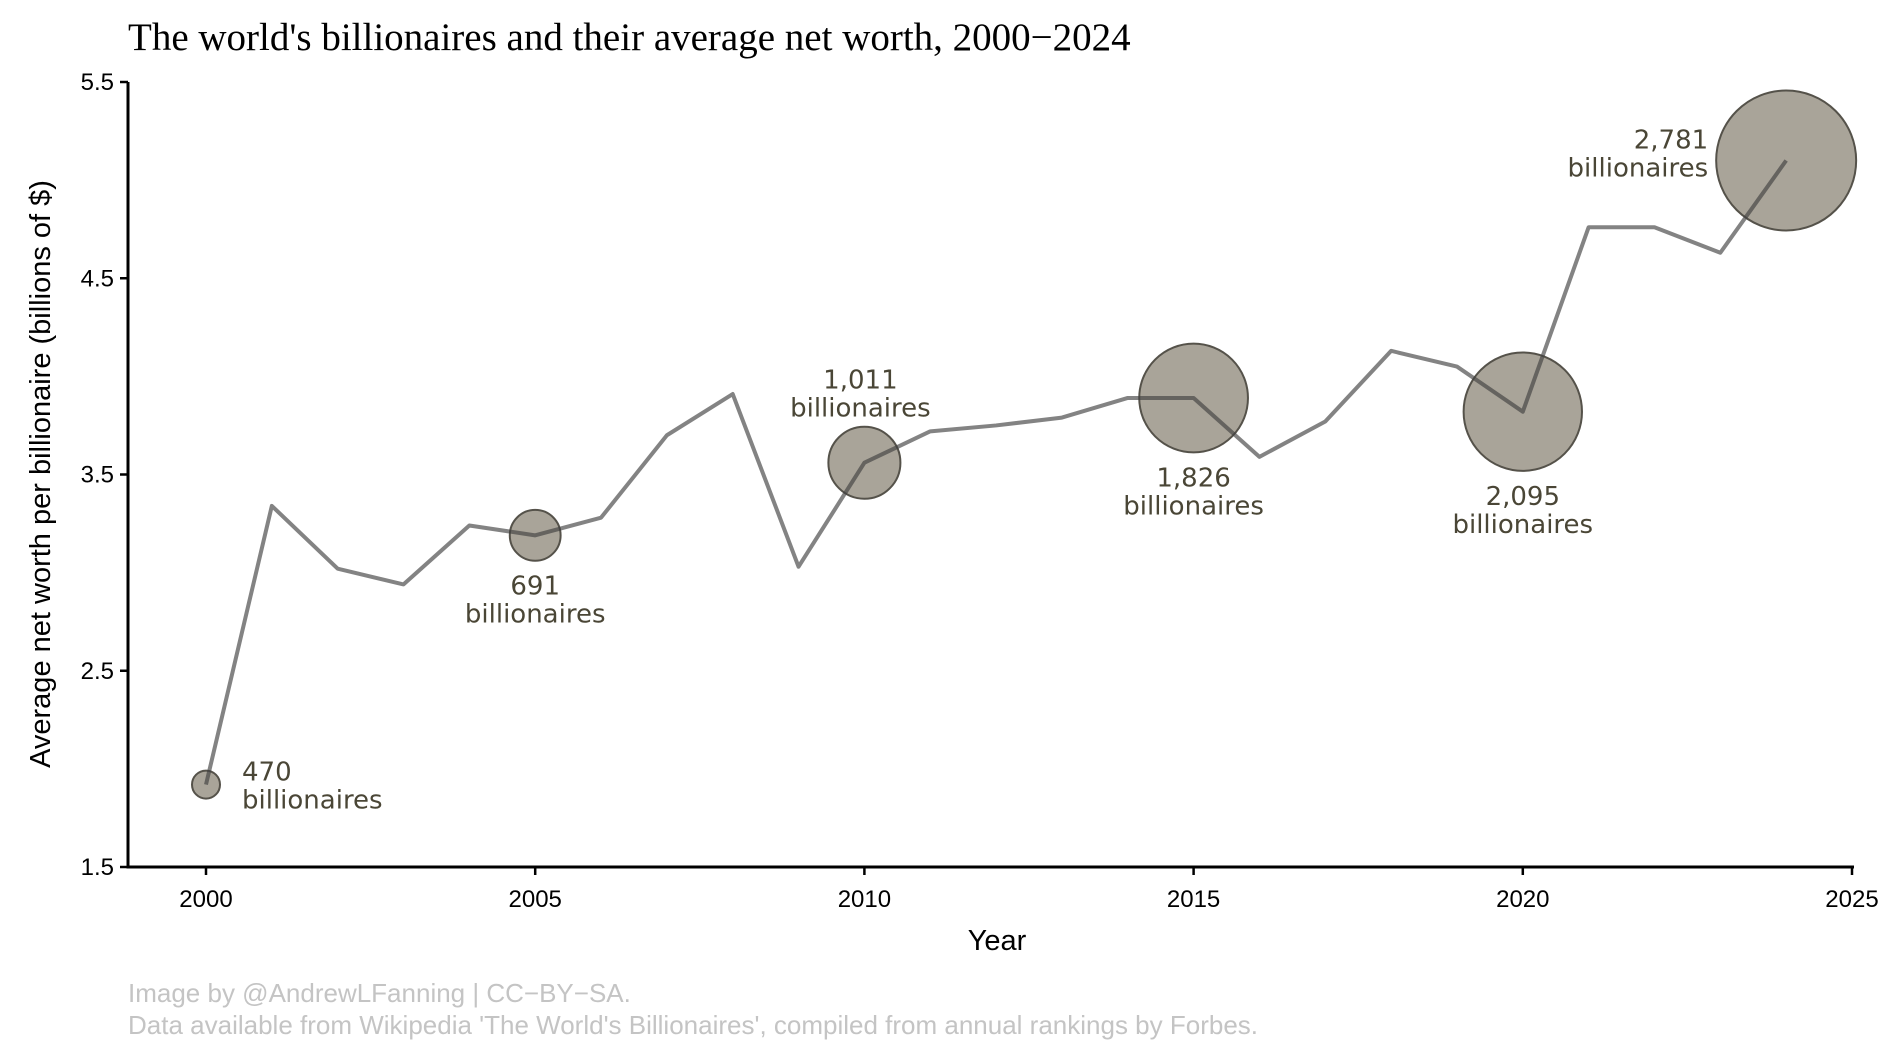  Describe the element at coordinates (535, 587) in the screenshot. I see `bubble-label-count: 691` at that location.